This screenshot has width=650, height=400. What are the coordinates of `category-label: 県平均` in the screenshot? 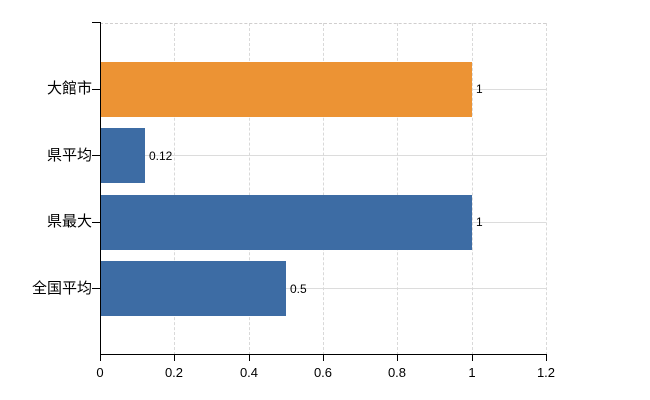 It's located at (69, 155).